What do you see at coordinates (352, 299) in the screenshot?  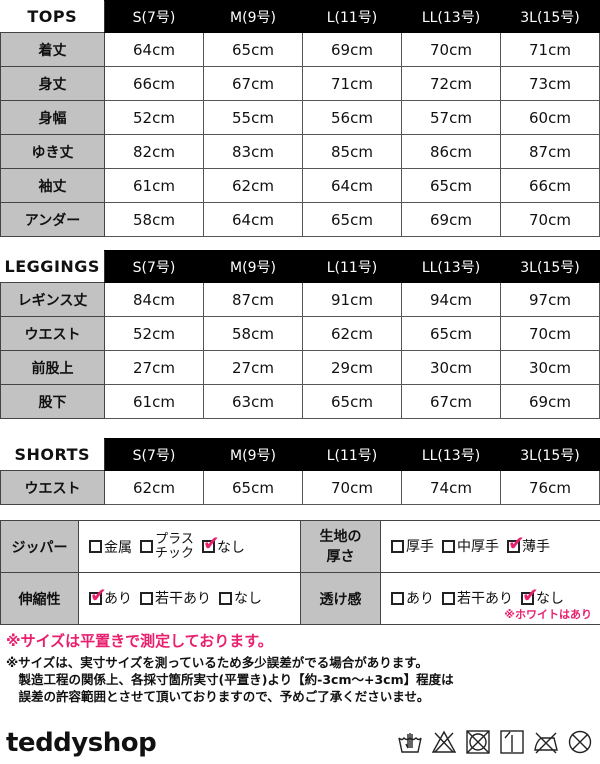 I see `measurement-cell: 91cm` at bounding box center [352, 299].